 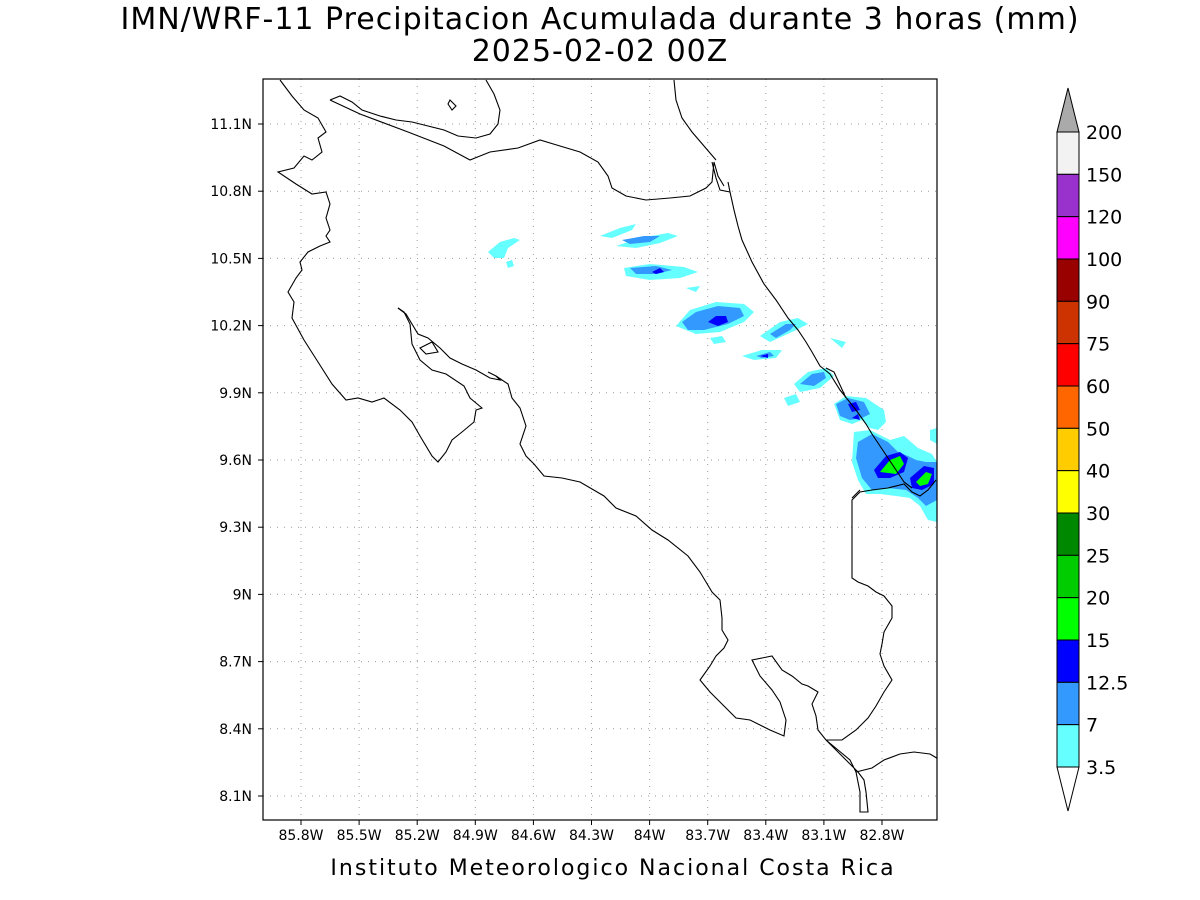 I want to click on precip-spot-west, so click(x=510, y=264).